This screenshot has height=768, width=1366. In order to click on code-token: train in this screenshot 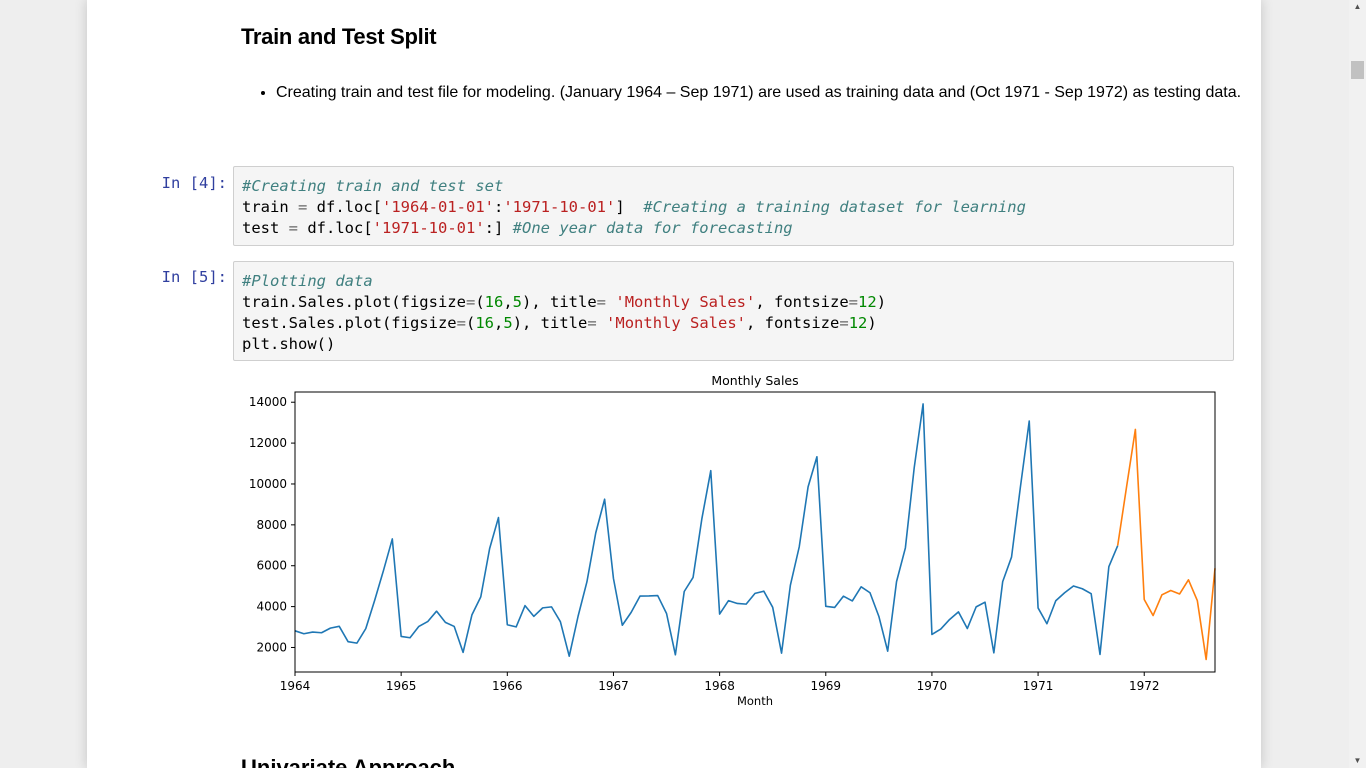, I will do `click(270, 207)`.